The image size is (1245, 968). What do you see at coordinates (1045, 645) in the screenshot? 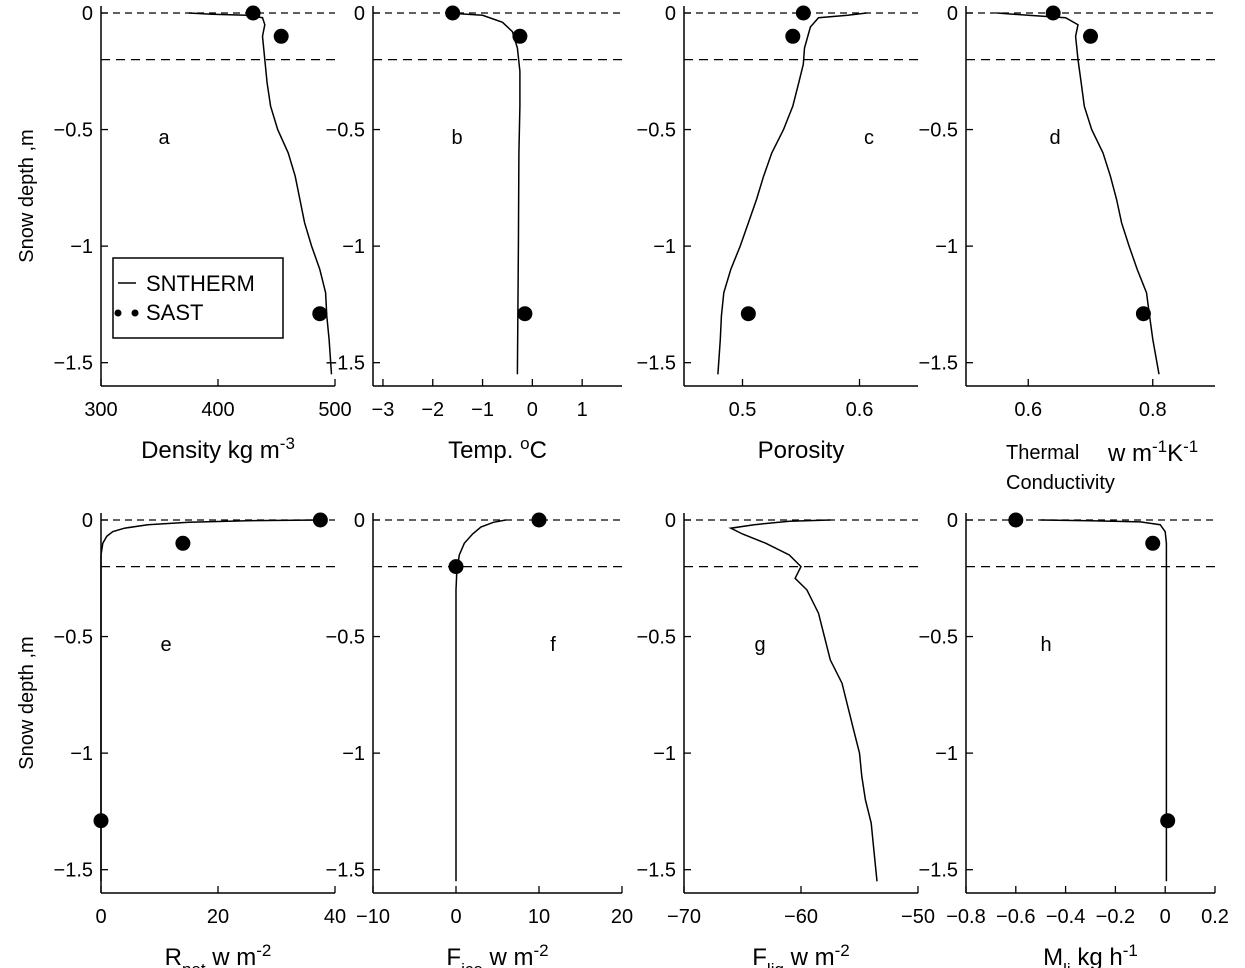
I see `panel-letter: h` at bounding box center [1045, 645].